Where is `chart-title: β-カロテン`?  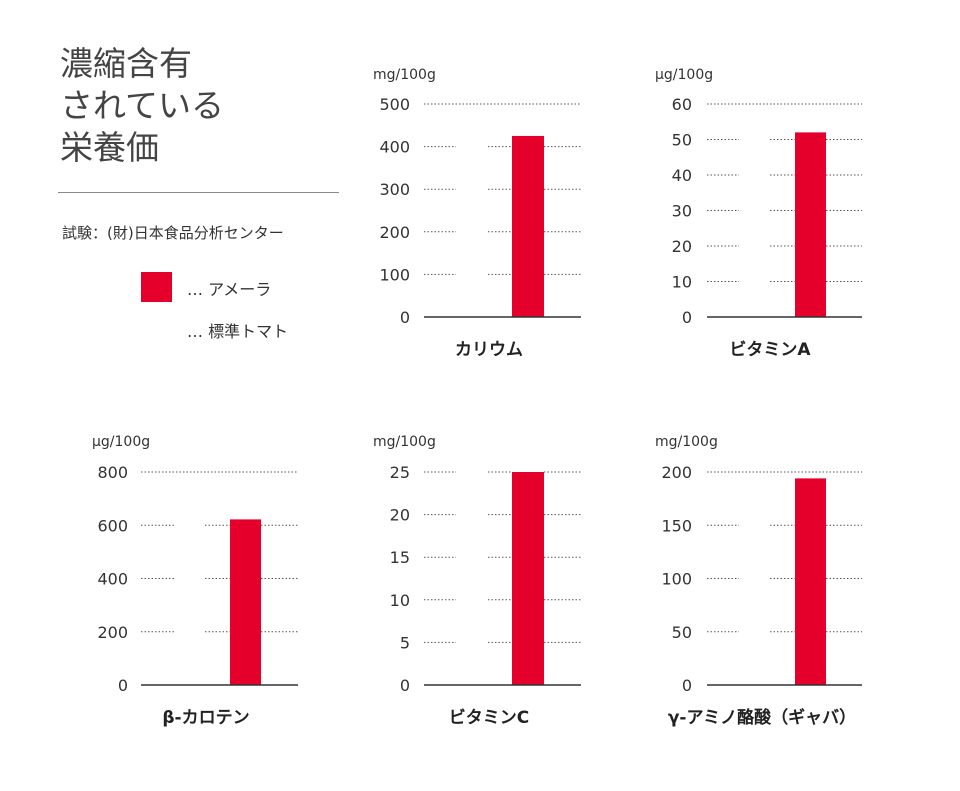 chart-title: β-カロテン is located at coordinates (205, 718).